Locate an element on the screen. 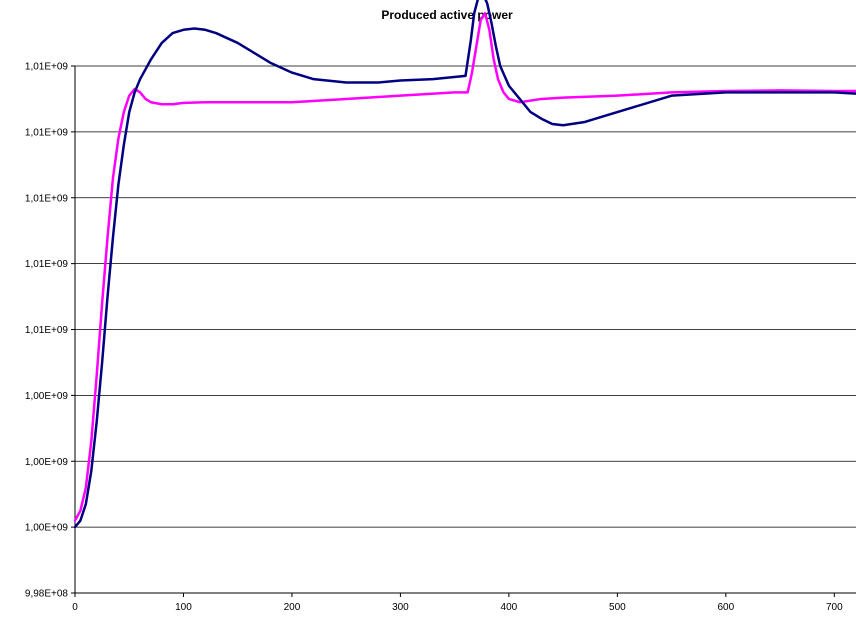 Image resolution: width=856 pixels, height=619 pixels. x-tick-label: 400 is located at coordinates (509, 607).